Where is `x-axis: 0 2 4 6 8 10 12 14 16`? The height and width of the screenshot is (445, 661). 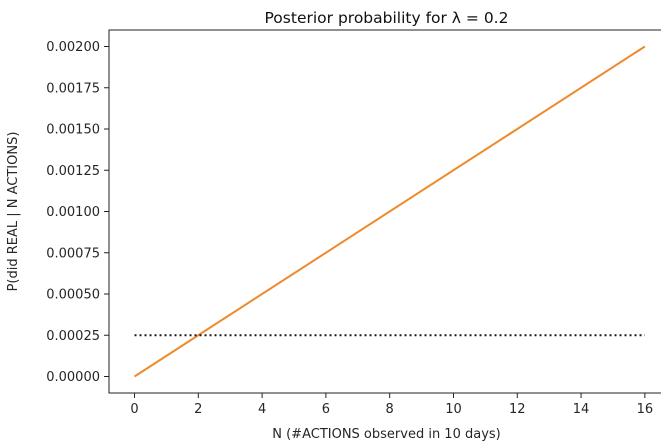 x-axis: 0 2 4 6 8 10 12 14 16 is located at coordinates (391, 405).